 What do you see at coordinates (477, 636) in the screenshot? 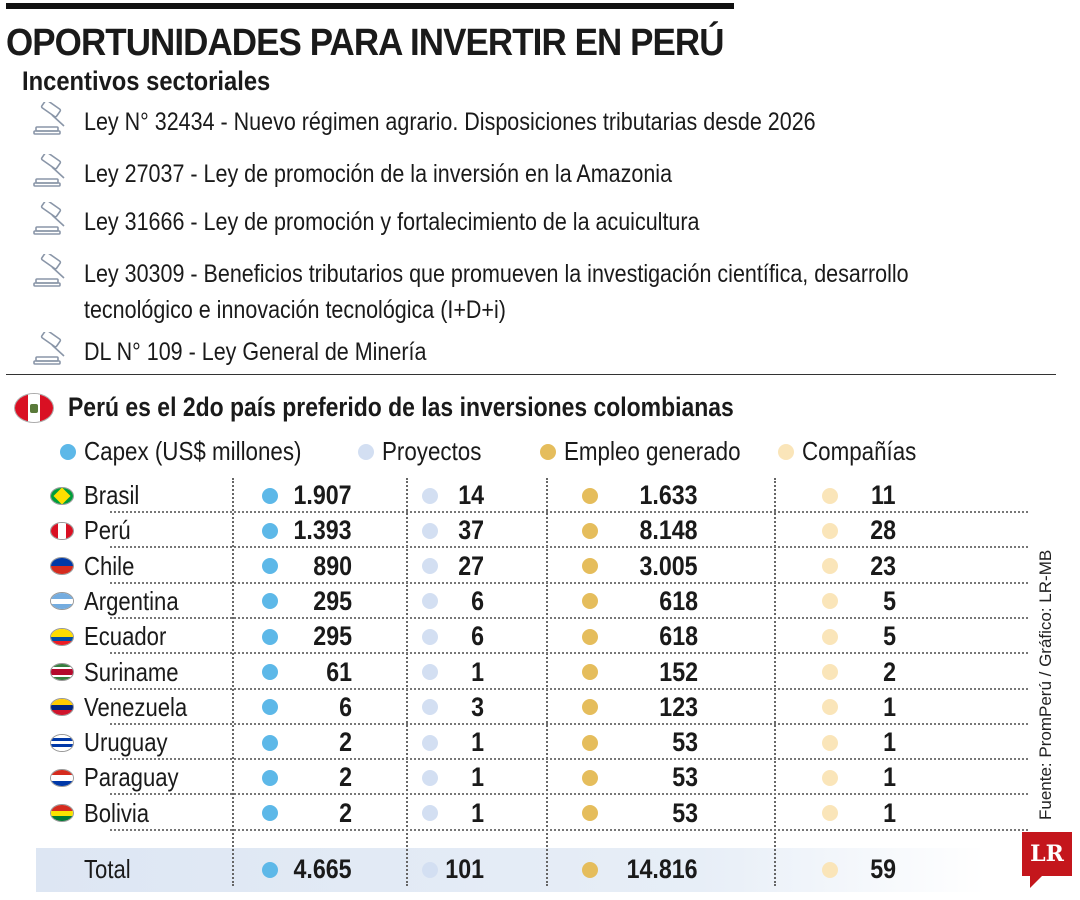
I see `proyectos-value: 6` at bounding box center [477, 636].